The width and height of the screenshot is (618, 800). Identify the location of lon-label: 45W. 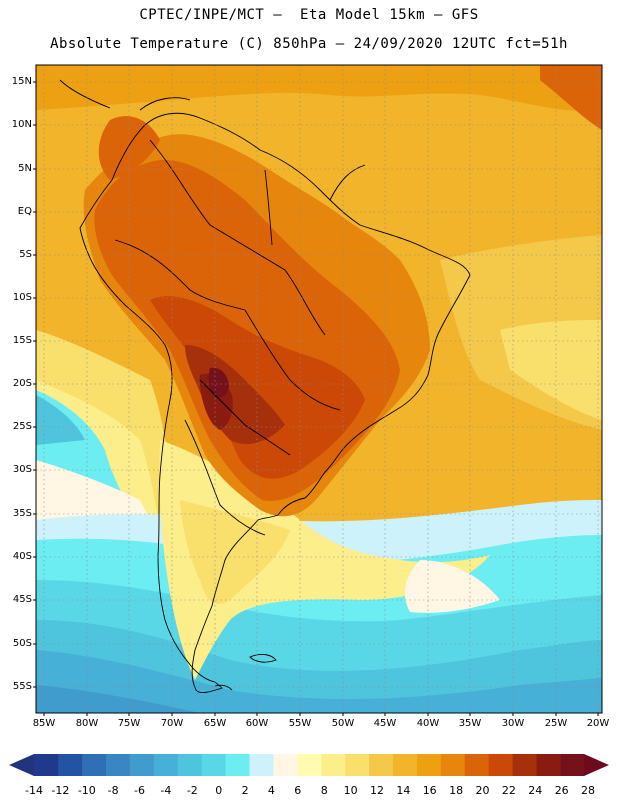
(385, 723).